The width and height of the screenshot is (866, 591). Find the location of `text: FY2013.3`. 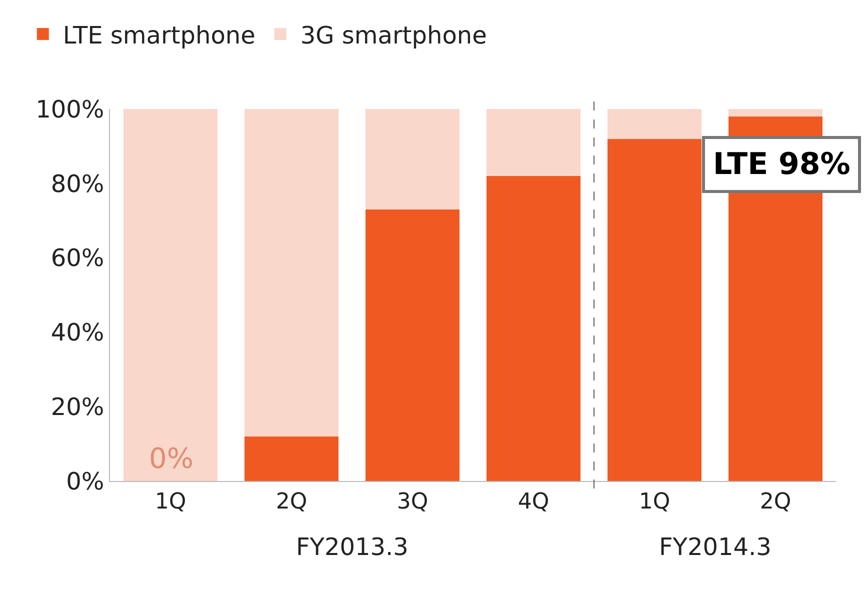

text: FY2013.3 is located at coordinates (352, 547).